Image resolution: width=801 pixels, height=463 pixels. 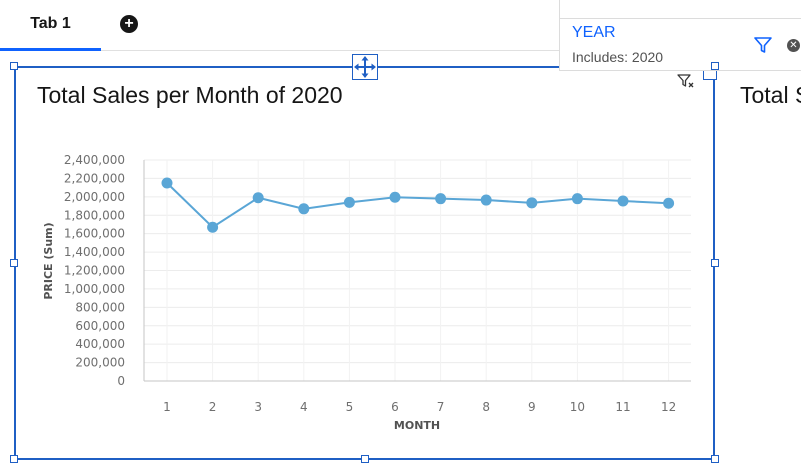 What do you see at coordinates (129, 24) in the screenshot?
I see `plus-circle-icon: +` at bounding box center [129, 24].